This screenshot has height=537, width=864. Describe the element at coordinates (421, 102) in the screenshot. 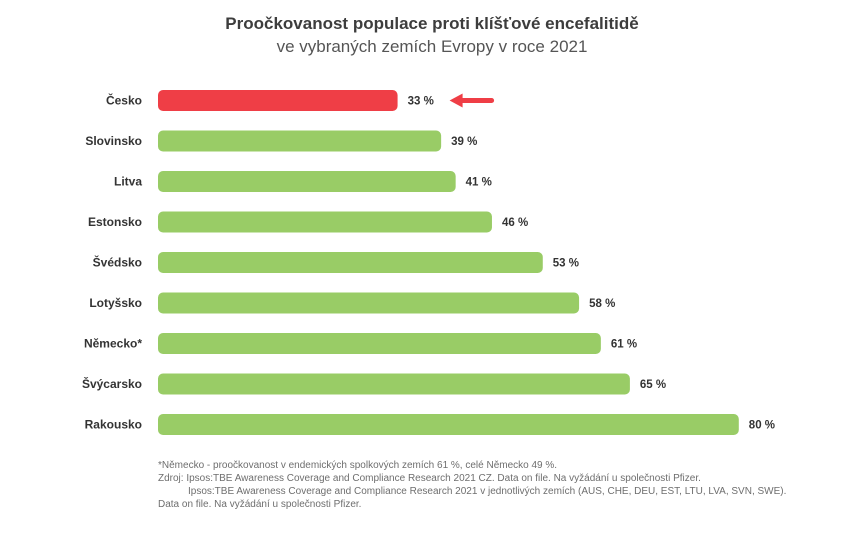

I see `value-label: 33 %` at that location.